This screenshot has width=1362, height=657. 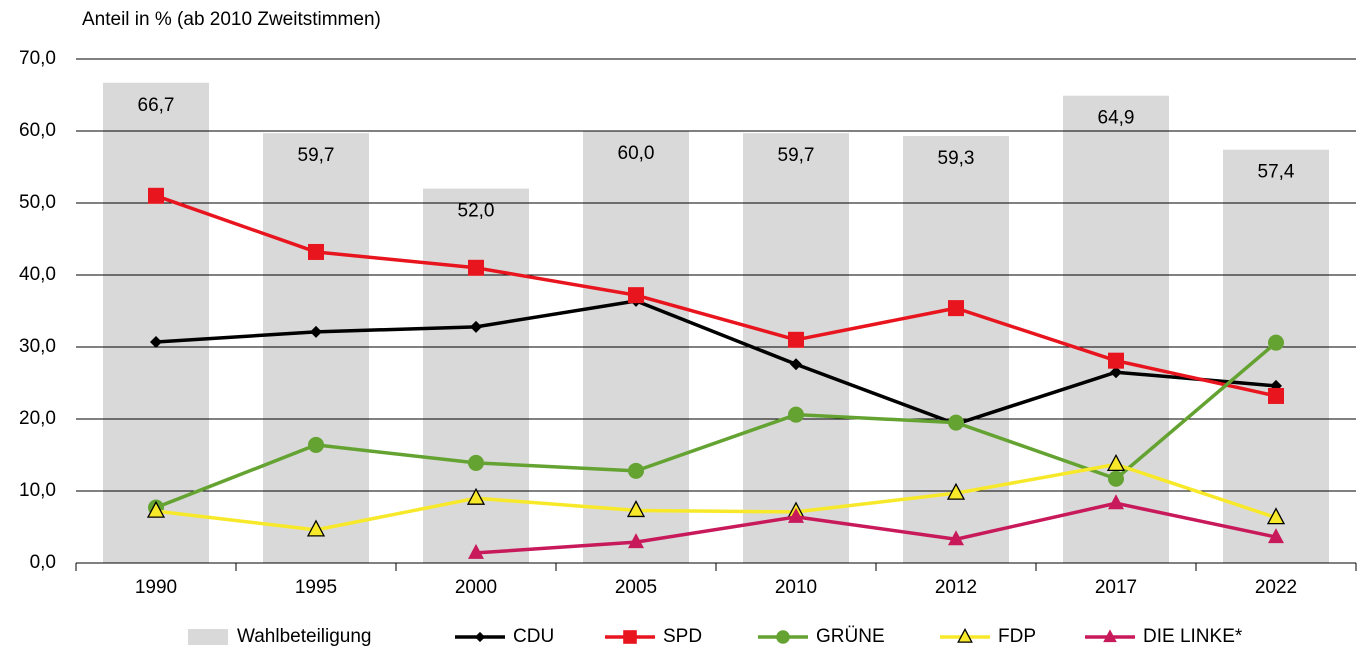 I want to click on y-tick-label: 10,0, so click(x=37, y=490).